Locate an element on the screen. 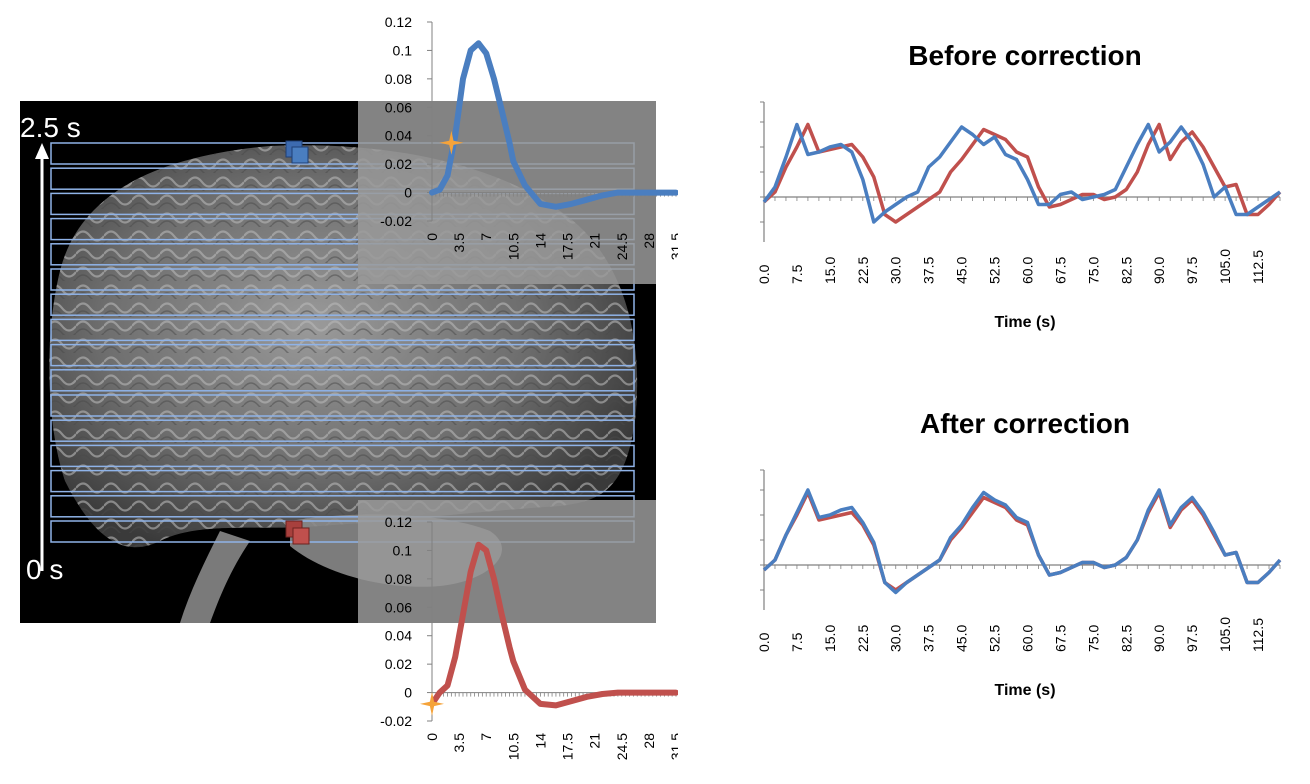  before-x-tick-label: 75.0 is located at coordinates (1093, 270).